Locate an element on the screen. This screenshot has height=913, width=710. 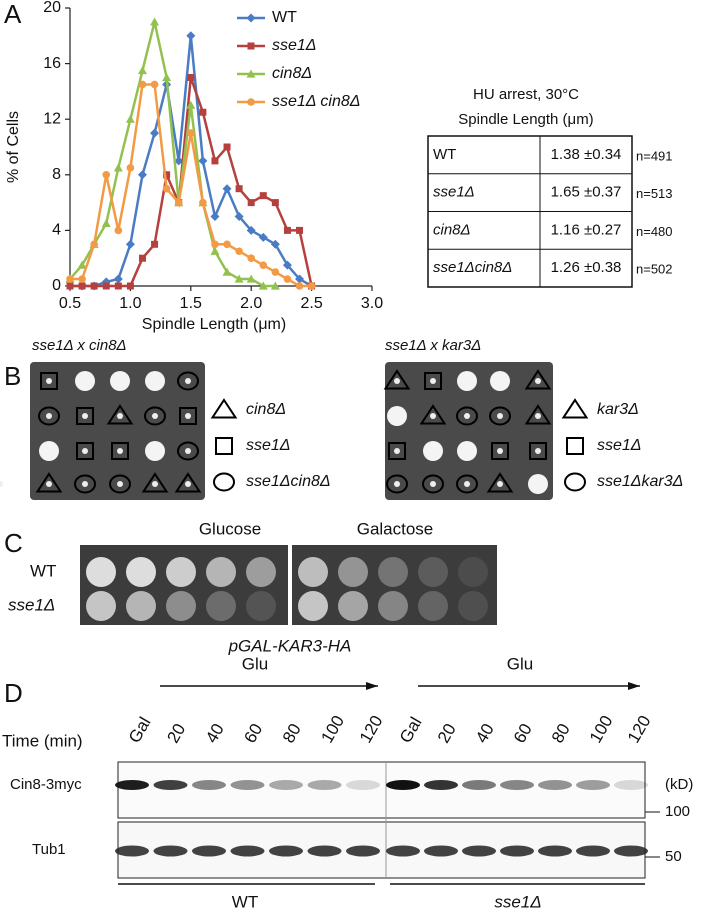
cross-title: sse1Δ x kar3Δ is located at coordinates (433, 345).